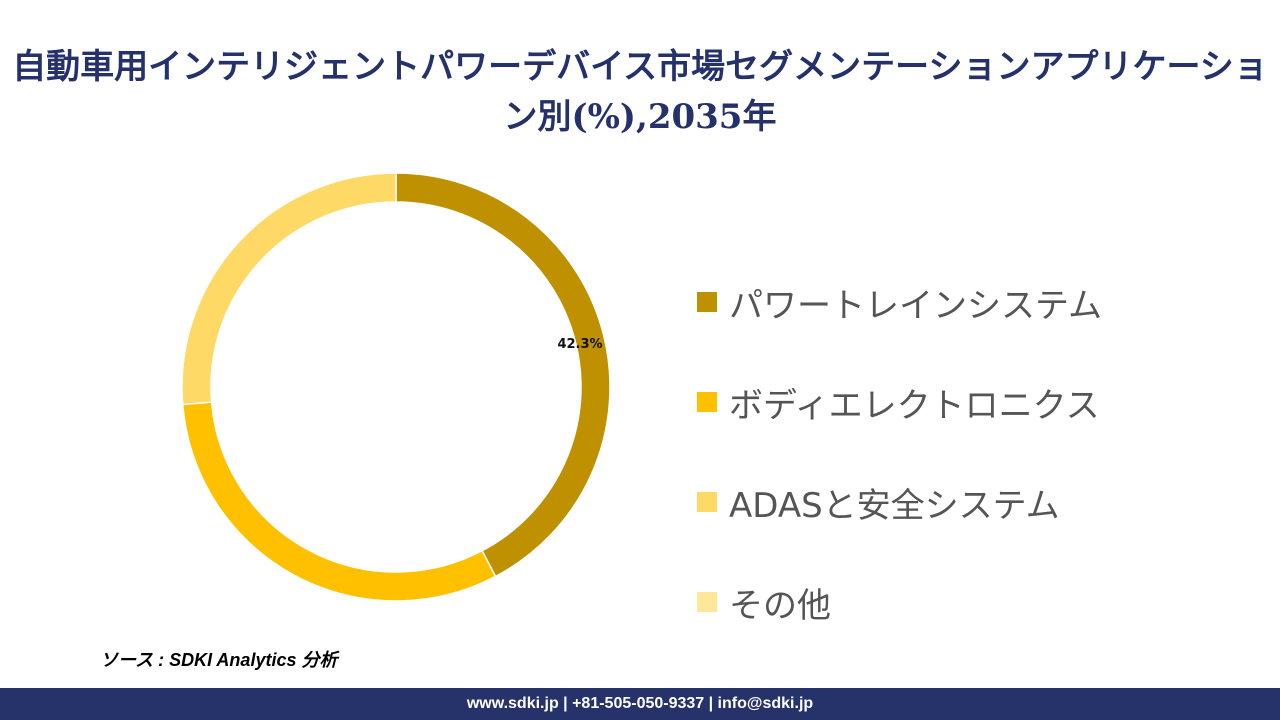  I want to click on legend-item: ボディエレクトロニクス, so click(899, 402).